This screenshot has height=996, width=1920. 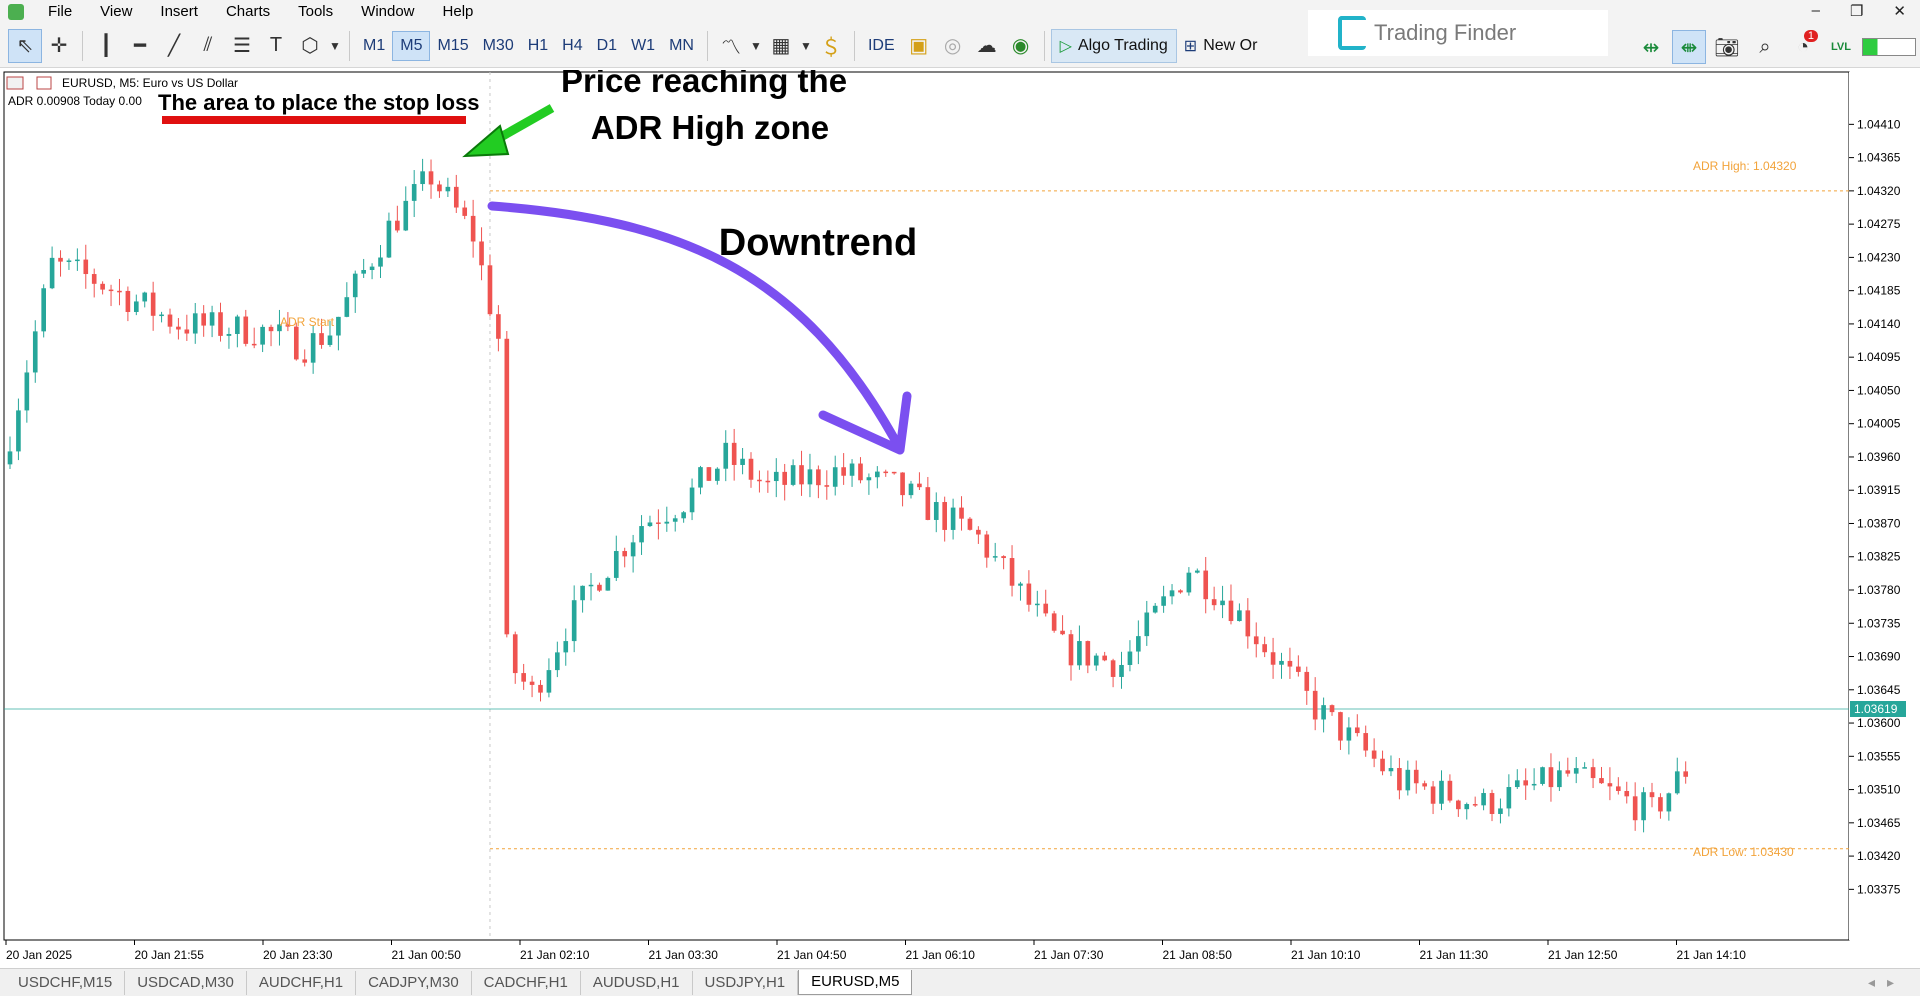 I want to click on timeframe-h1: H1, so click(x=538, y=45).